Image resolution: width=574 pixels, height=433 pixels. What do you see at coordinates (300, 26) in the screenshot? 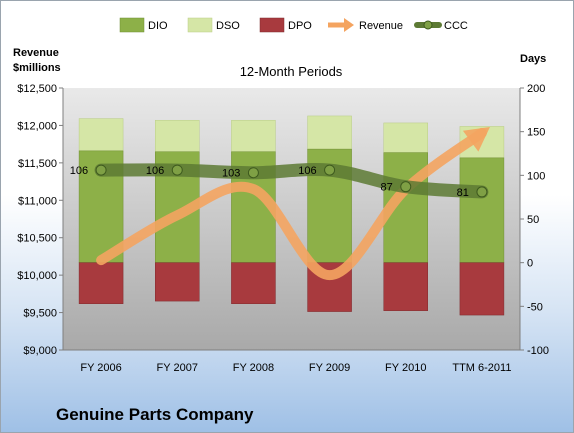
I see `legend-label-dpo: DPO` at bounding box center [300, 26].